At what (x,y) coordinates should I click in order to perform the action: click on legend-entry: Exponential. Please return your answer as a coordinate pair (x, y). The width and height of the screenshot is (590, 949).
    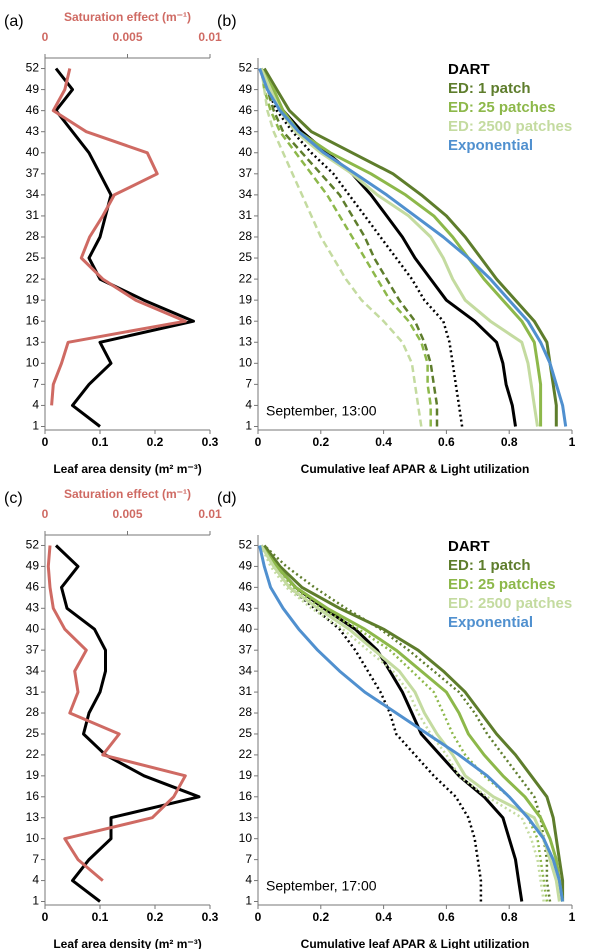
    Looking at the image, I should click on (490, 622).